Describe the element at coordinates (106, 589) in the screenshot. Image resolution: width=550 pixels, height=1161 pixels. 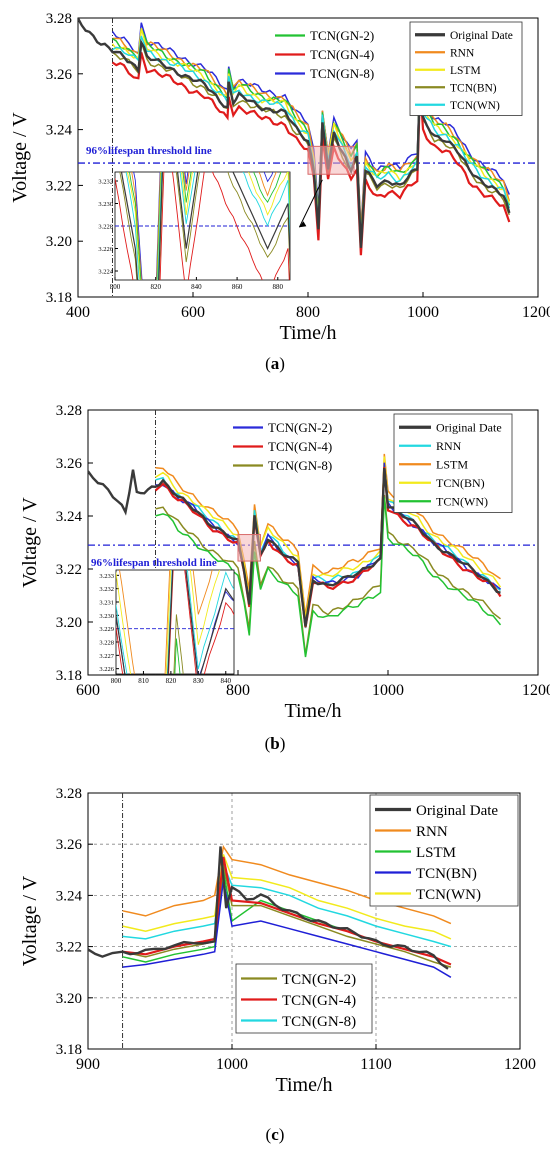
I see `inset-b-y-tick-label: 3.232` at that location.